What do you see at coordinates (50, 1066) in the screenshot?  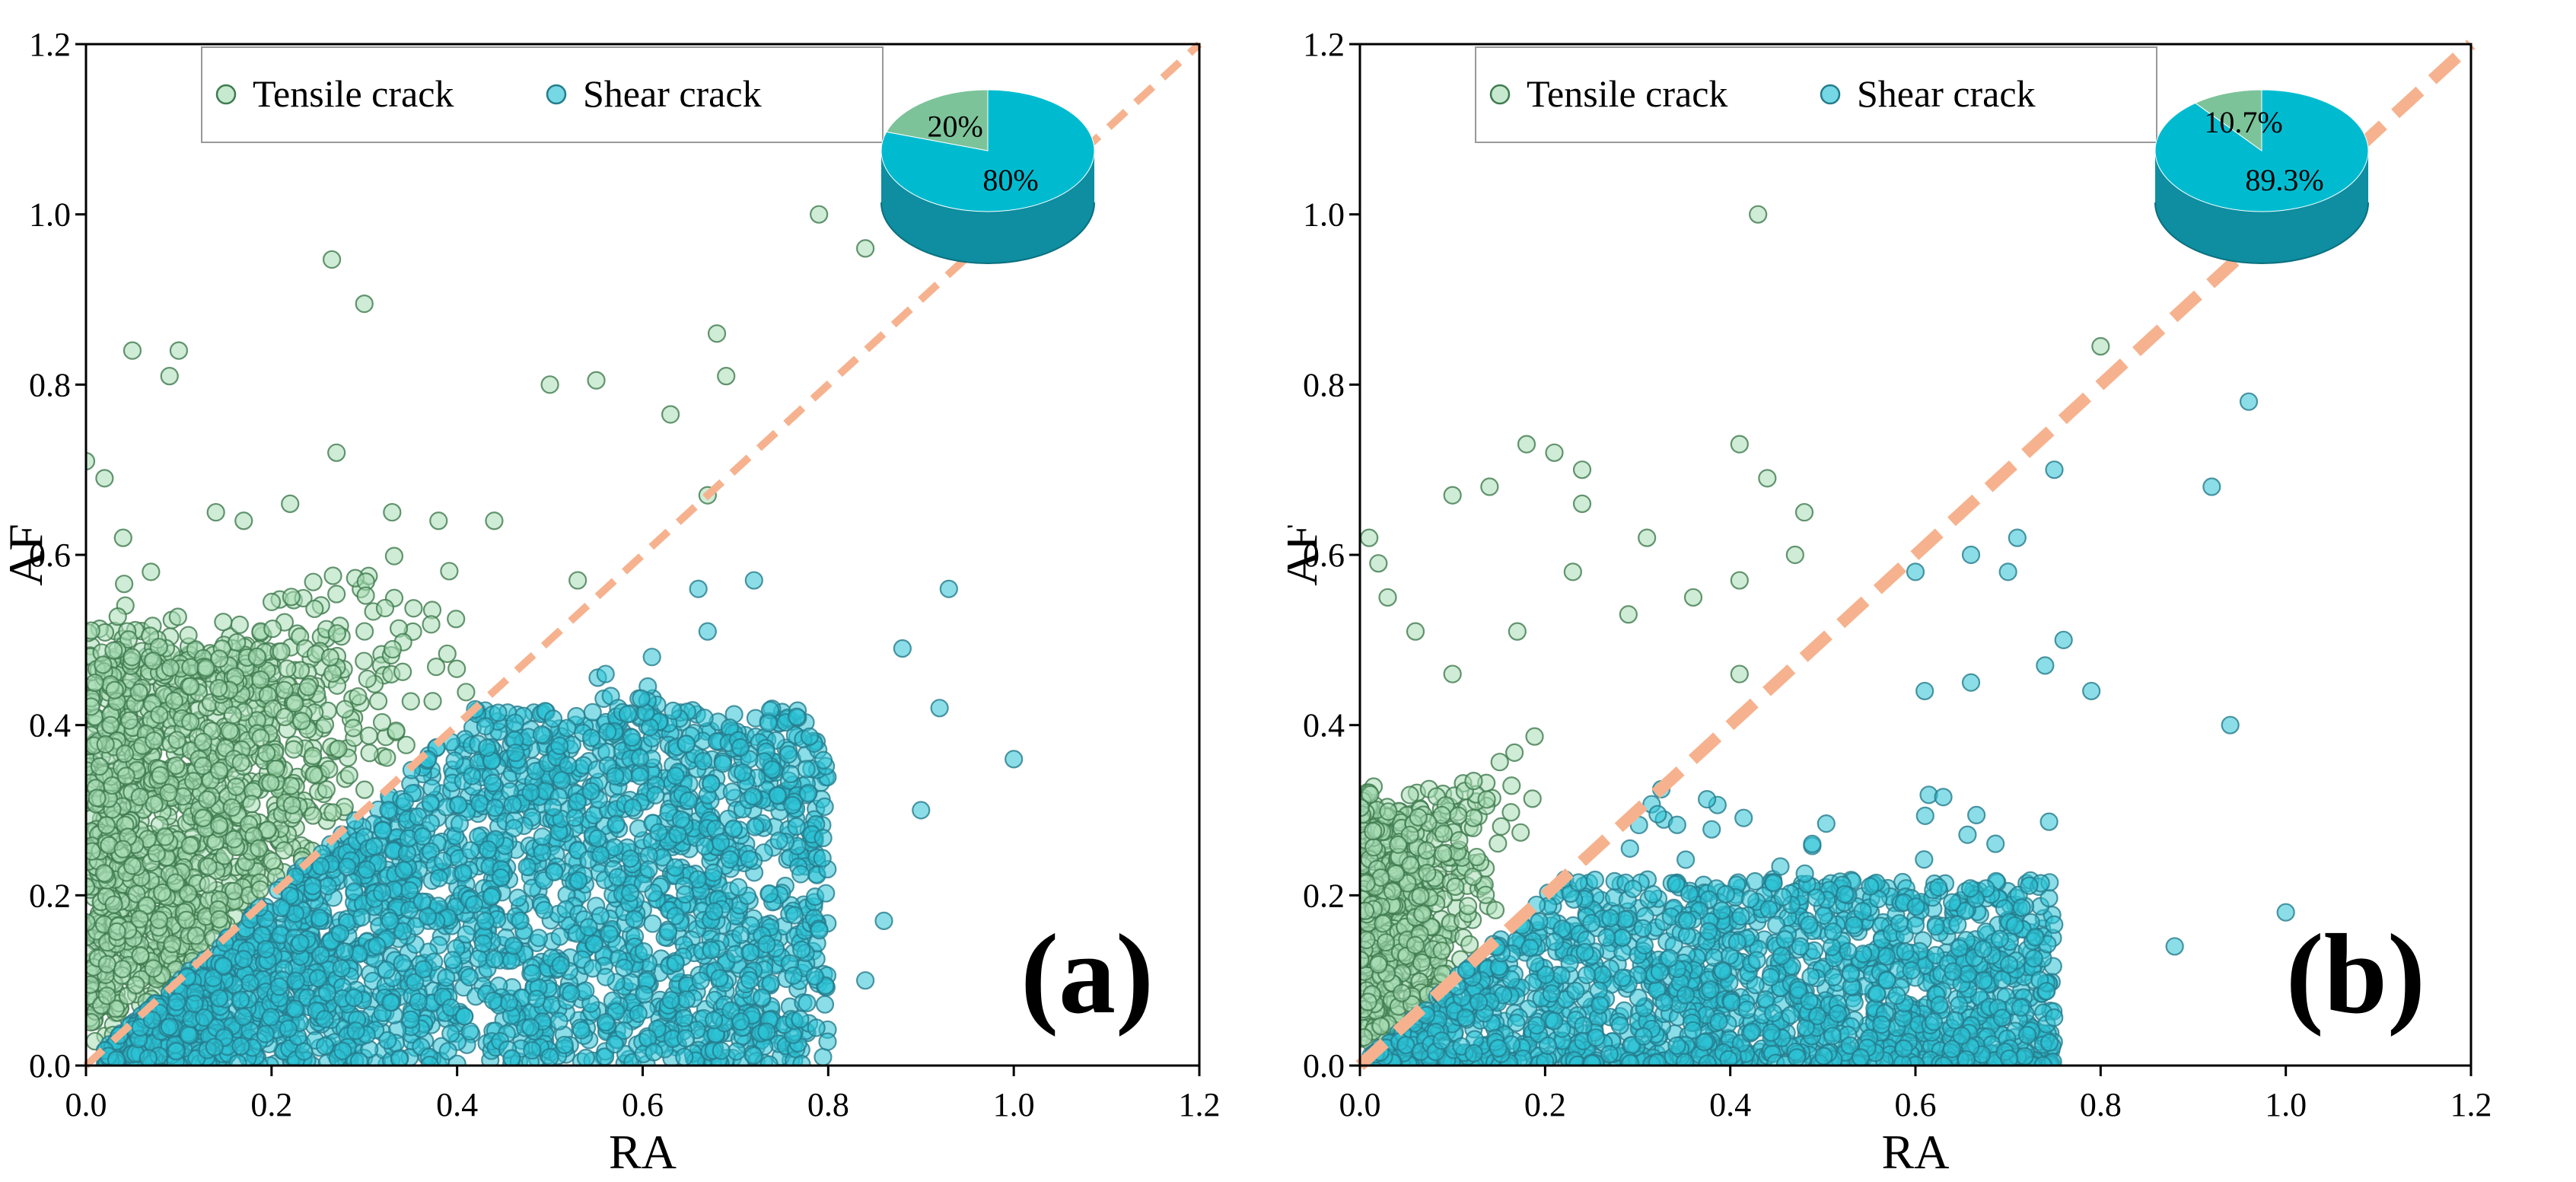 I see `y-tick-label: 0.0` at bounding box center [50, 1066].